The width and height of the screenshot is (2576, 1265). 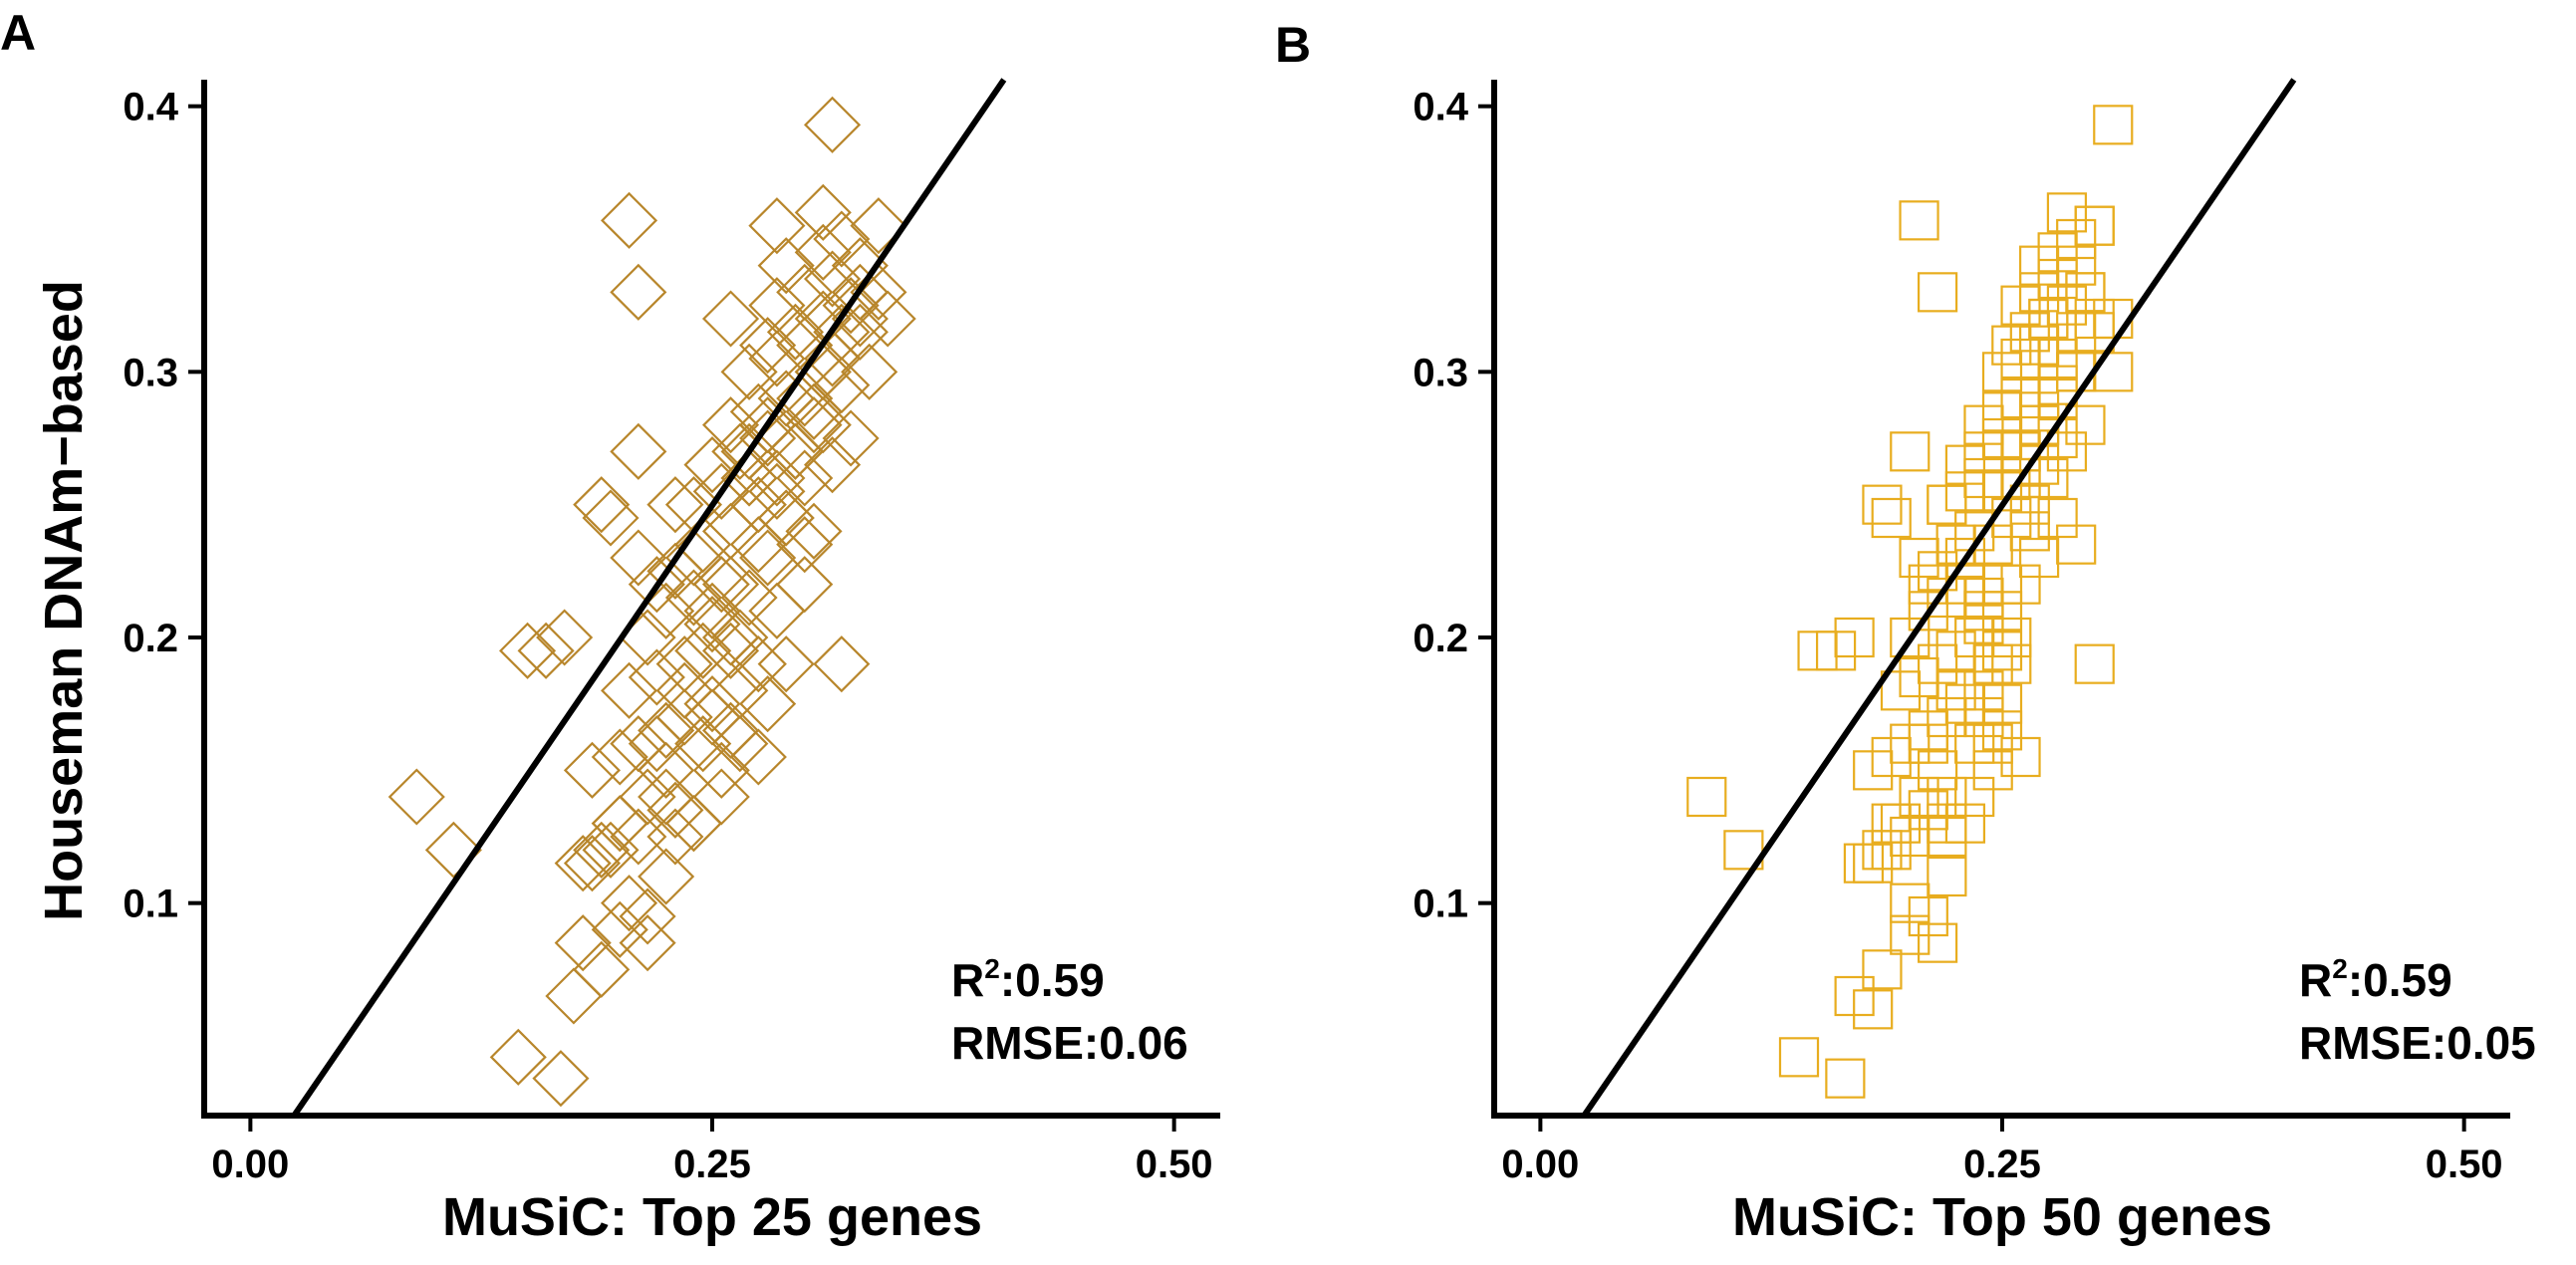 What do you see at coordinates (1069, 1043) in the screenshot?
I see `rmse-annotation: RMSE:0.06` at bounding box center [1069, 1043].